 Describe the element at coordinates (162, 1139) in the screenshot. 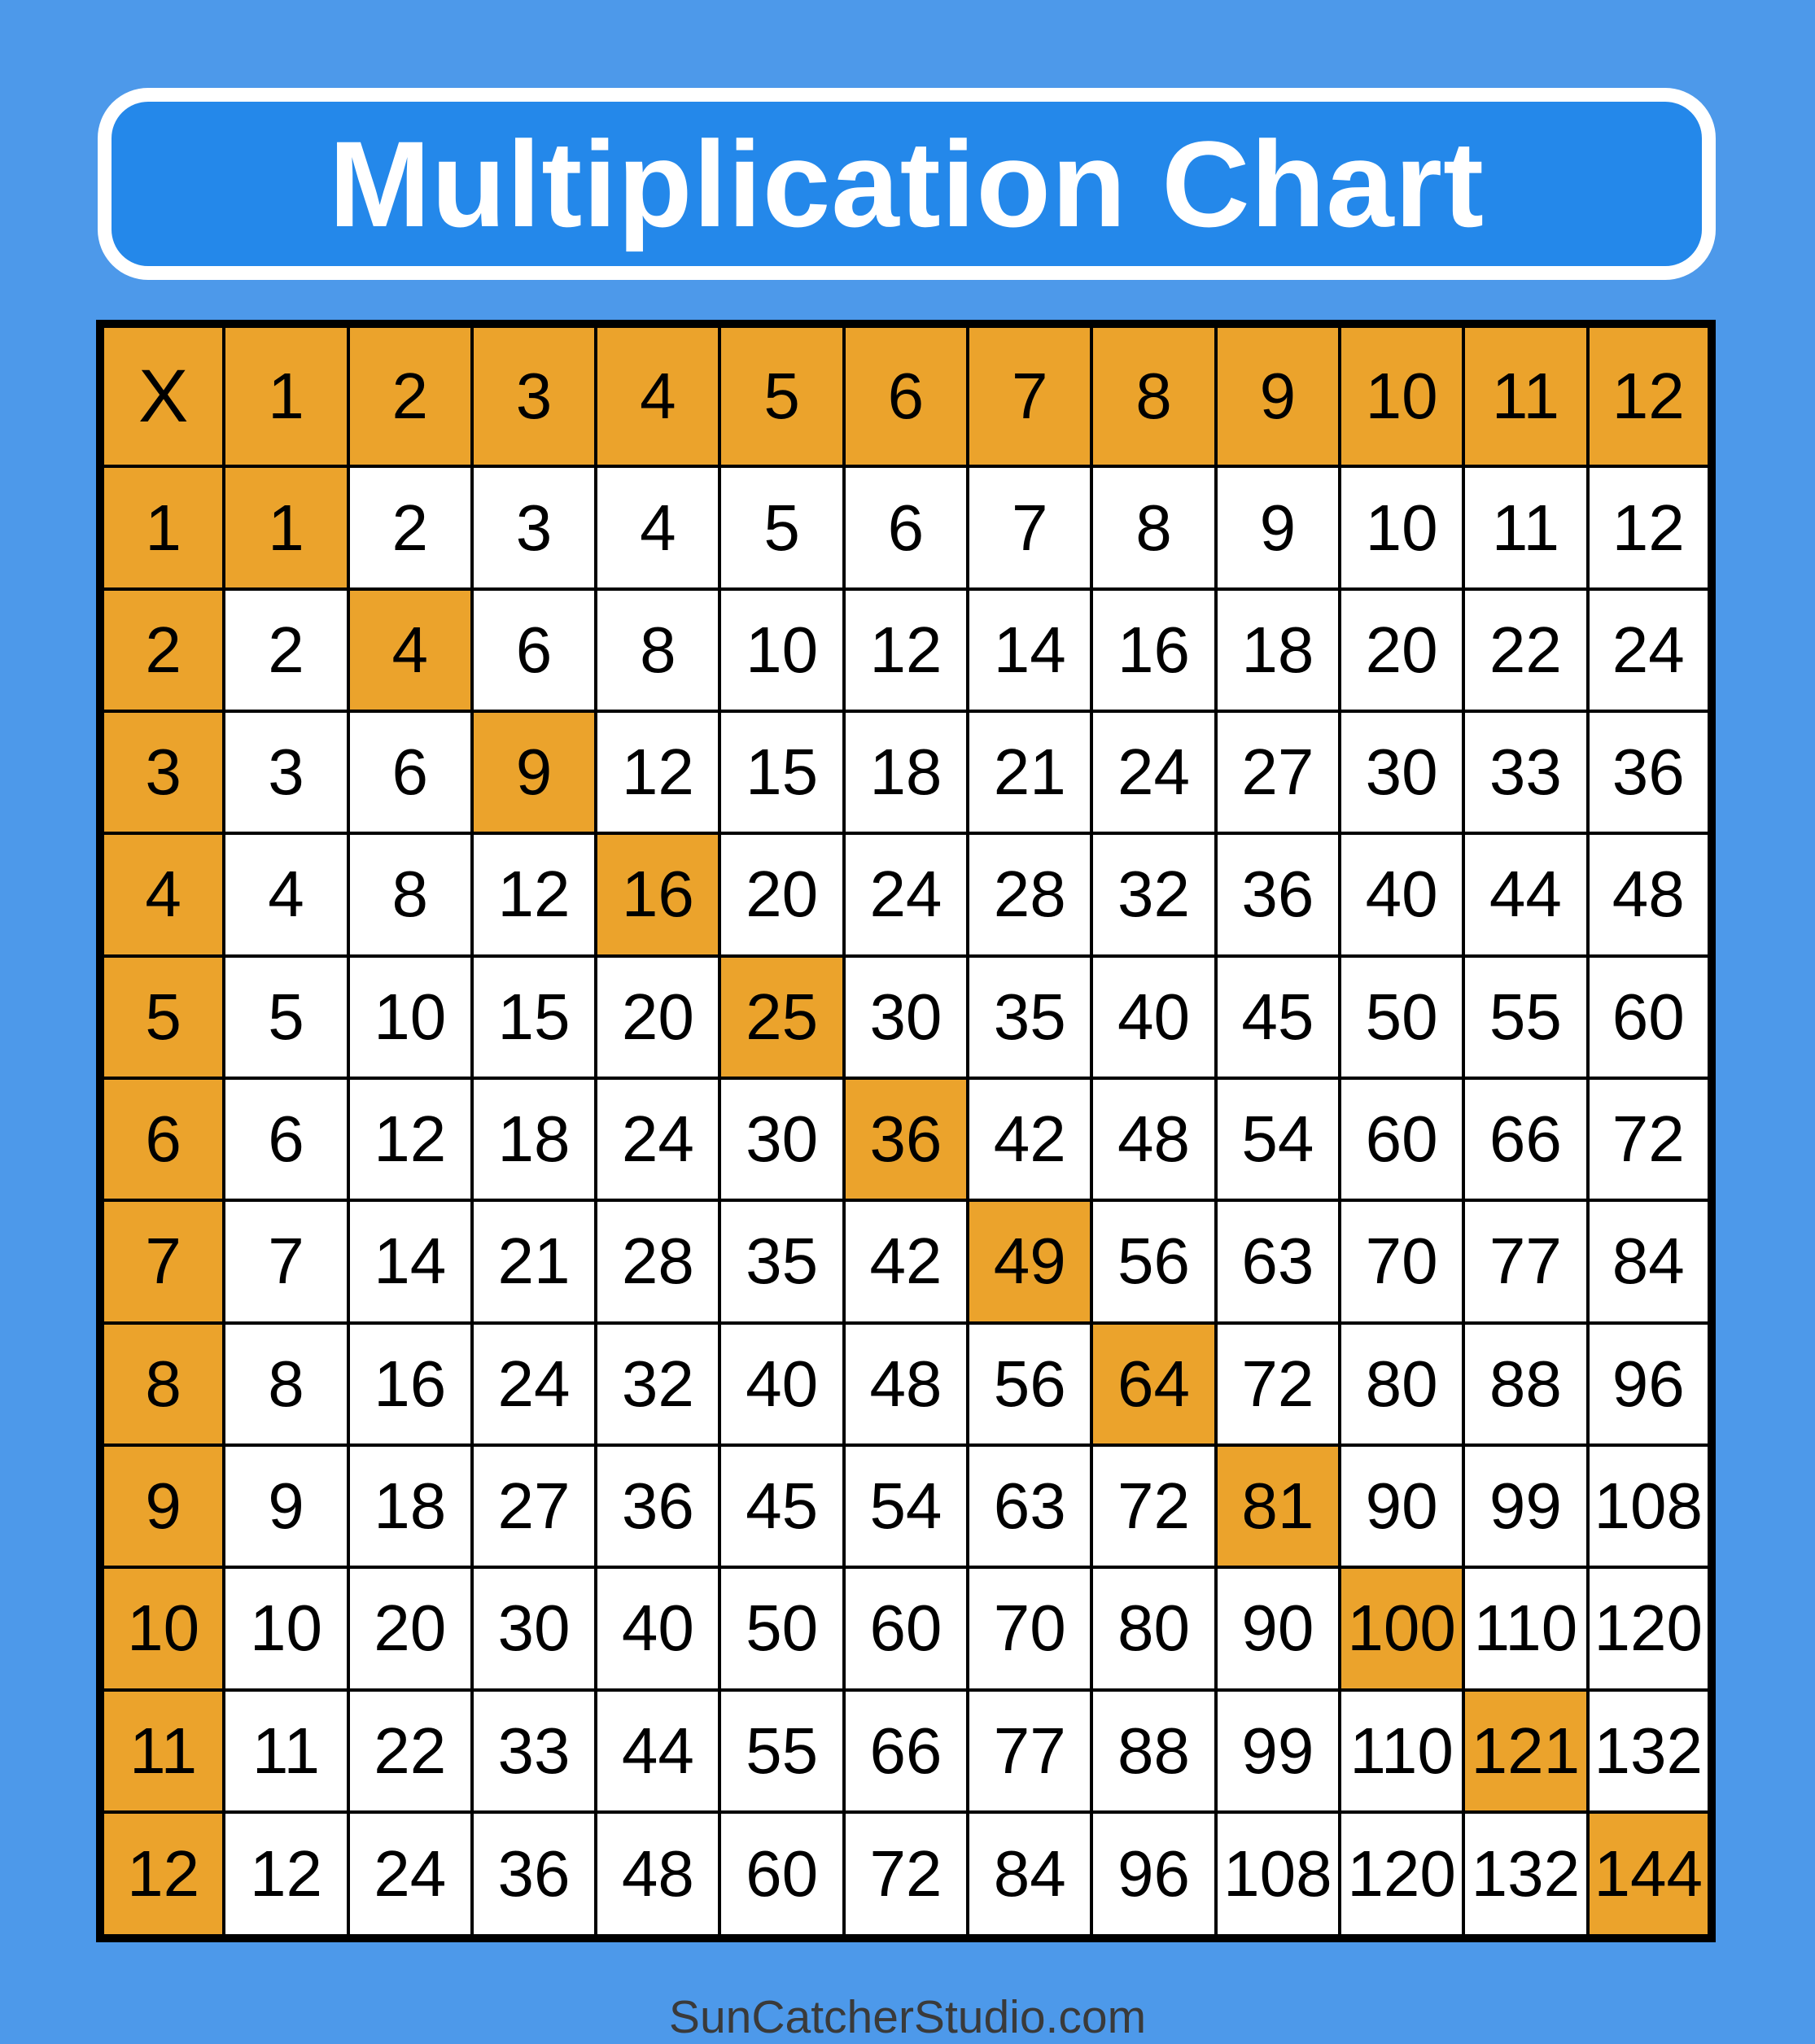

I see `row-header-cell: 6` at that location.